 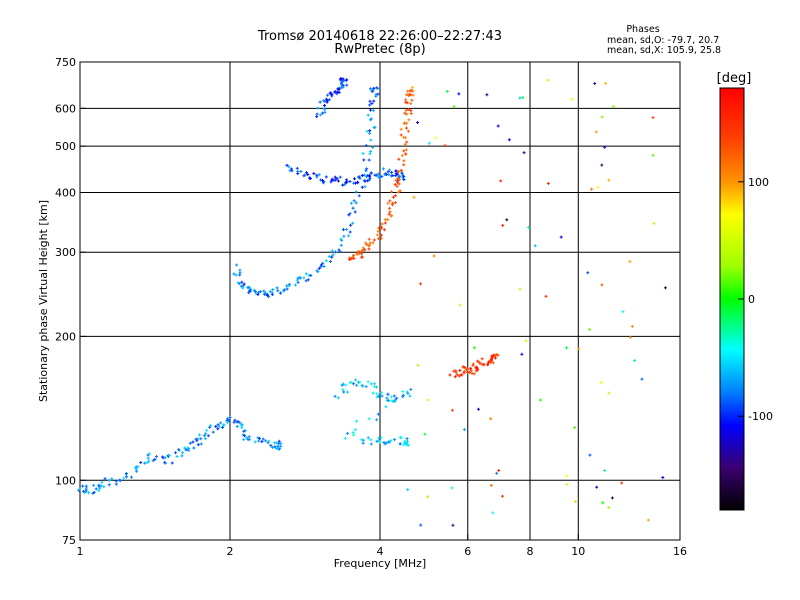 What do you see at coordinates (751, 299) in the screenshot?
I see `colorbar-tick-label: 0` at bounding box center [751, 299].